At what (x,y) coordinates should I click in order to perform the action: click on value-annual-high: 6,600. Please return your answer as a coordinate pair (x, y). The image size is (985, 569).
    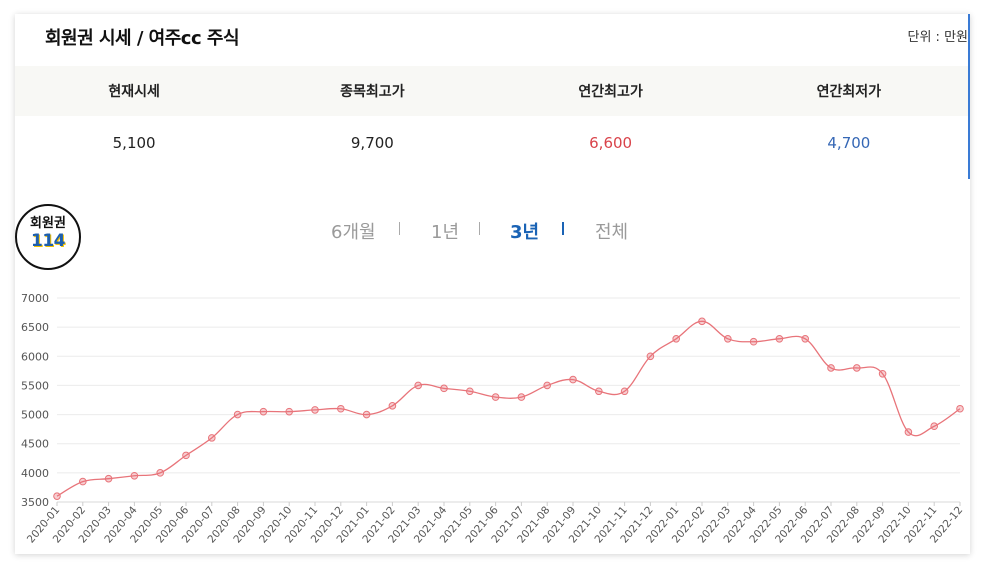
    Looking at the image, I should click on (611, 143).